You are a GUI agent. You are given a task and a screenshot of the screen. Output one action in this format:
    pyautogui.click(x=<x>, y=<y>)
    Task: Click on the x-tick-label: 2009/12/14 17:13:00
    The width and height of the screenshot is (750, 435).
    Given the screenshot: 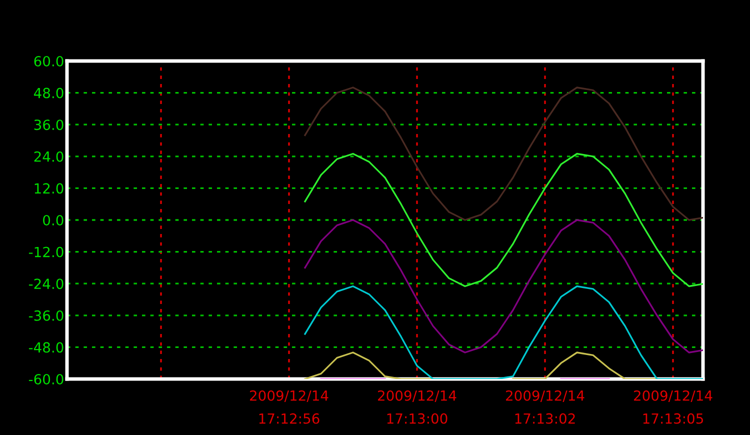 What is the action you would take?
    pyautogui.click(x=417, y=407)
    